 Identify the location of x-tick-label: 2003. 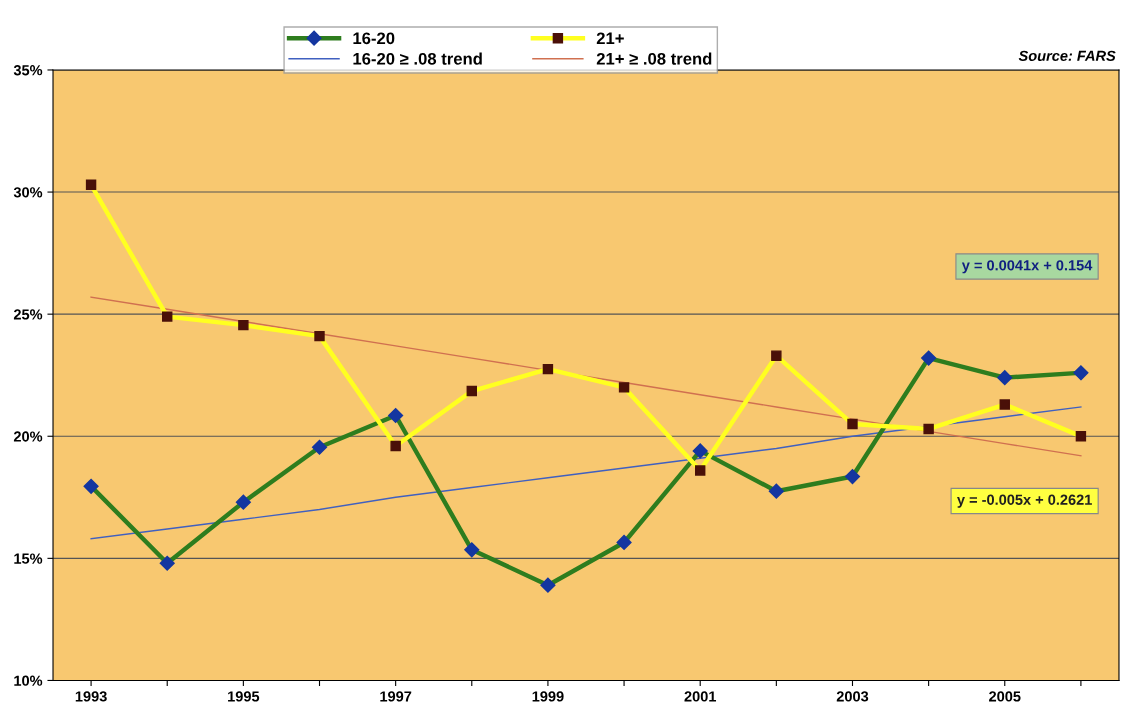
(852, 696).